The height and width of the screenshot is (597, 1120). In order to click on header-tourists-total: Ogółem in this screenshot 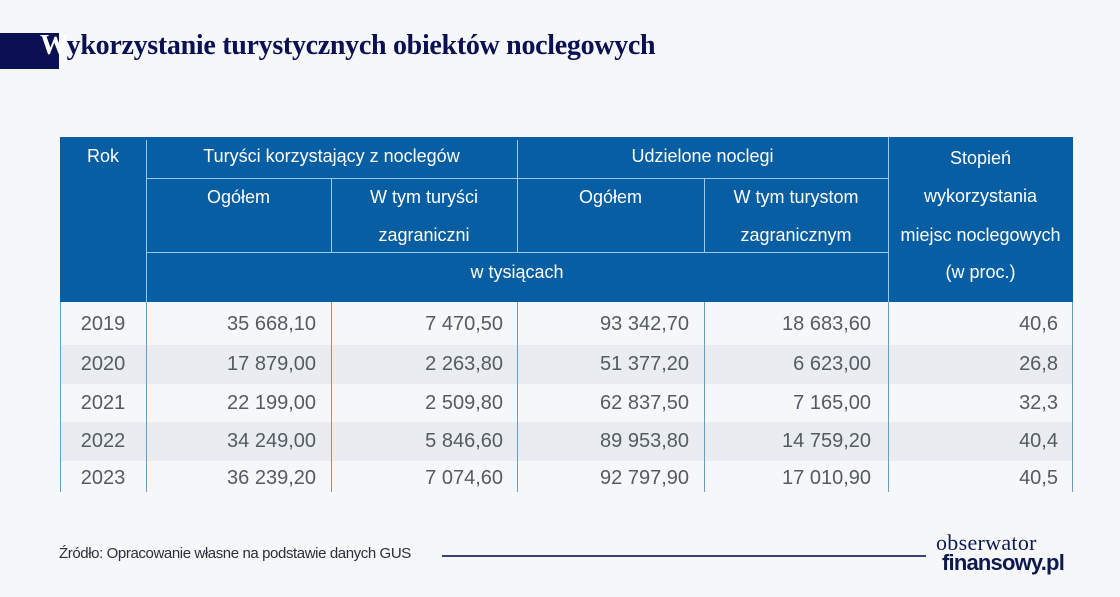, I will do `click(238, 197)`.